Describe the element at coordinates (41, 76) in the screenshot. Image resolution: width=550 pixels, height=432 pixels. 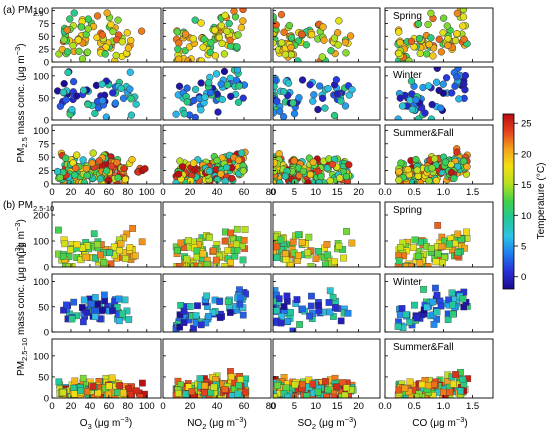
I see `y-tick-label: 100` at that location.